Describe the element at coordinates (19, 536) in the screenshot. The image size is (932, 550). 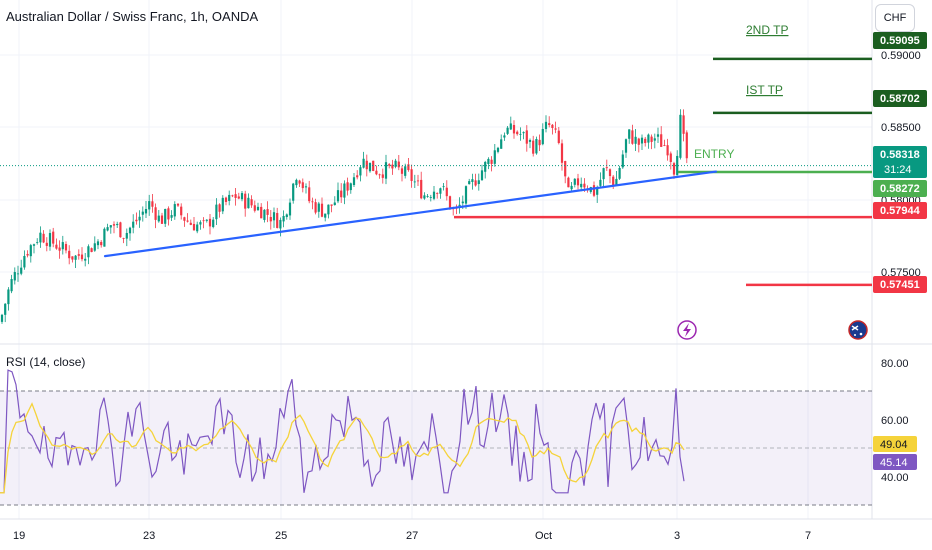
I see `time-tick-label: 19` at that location.